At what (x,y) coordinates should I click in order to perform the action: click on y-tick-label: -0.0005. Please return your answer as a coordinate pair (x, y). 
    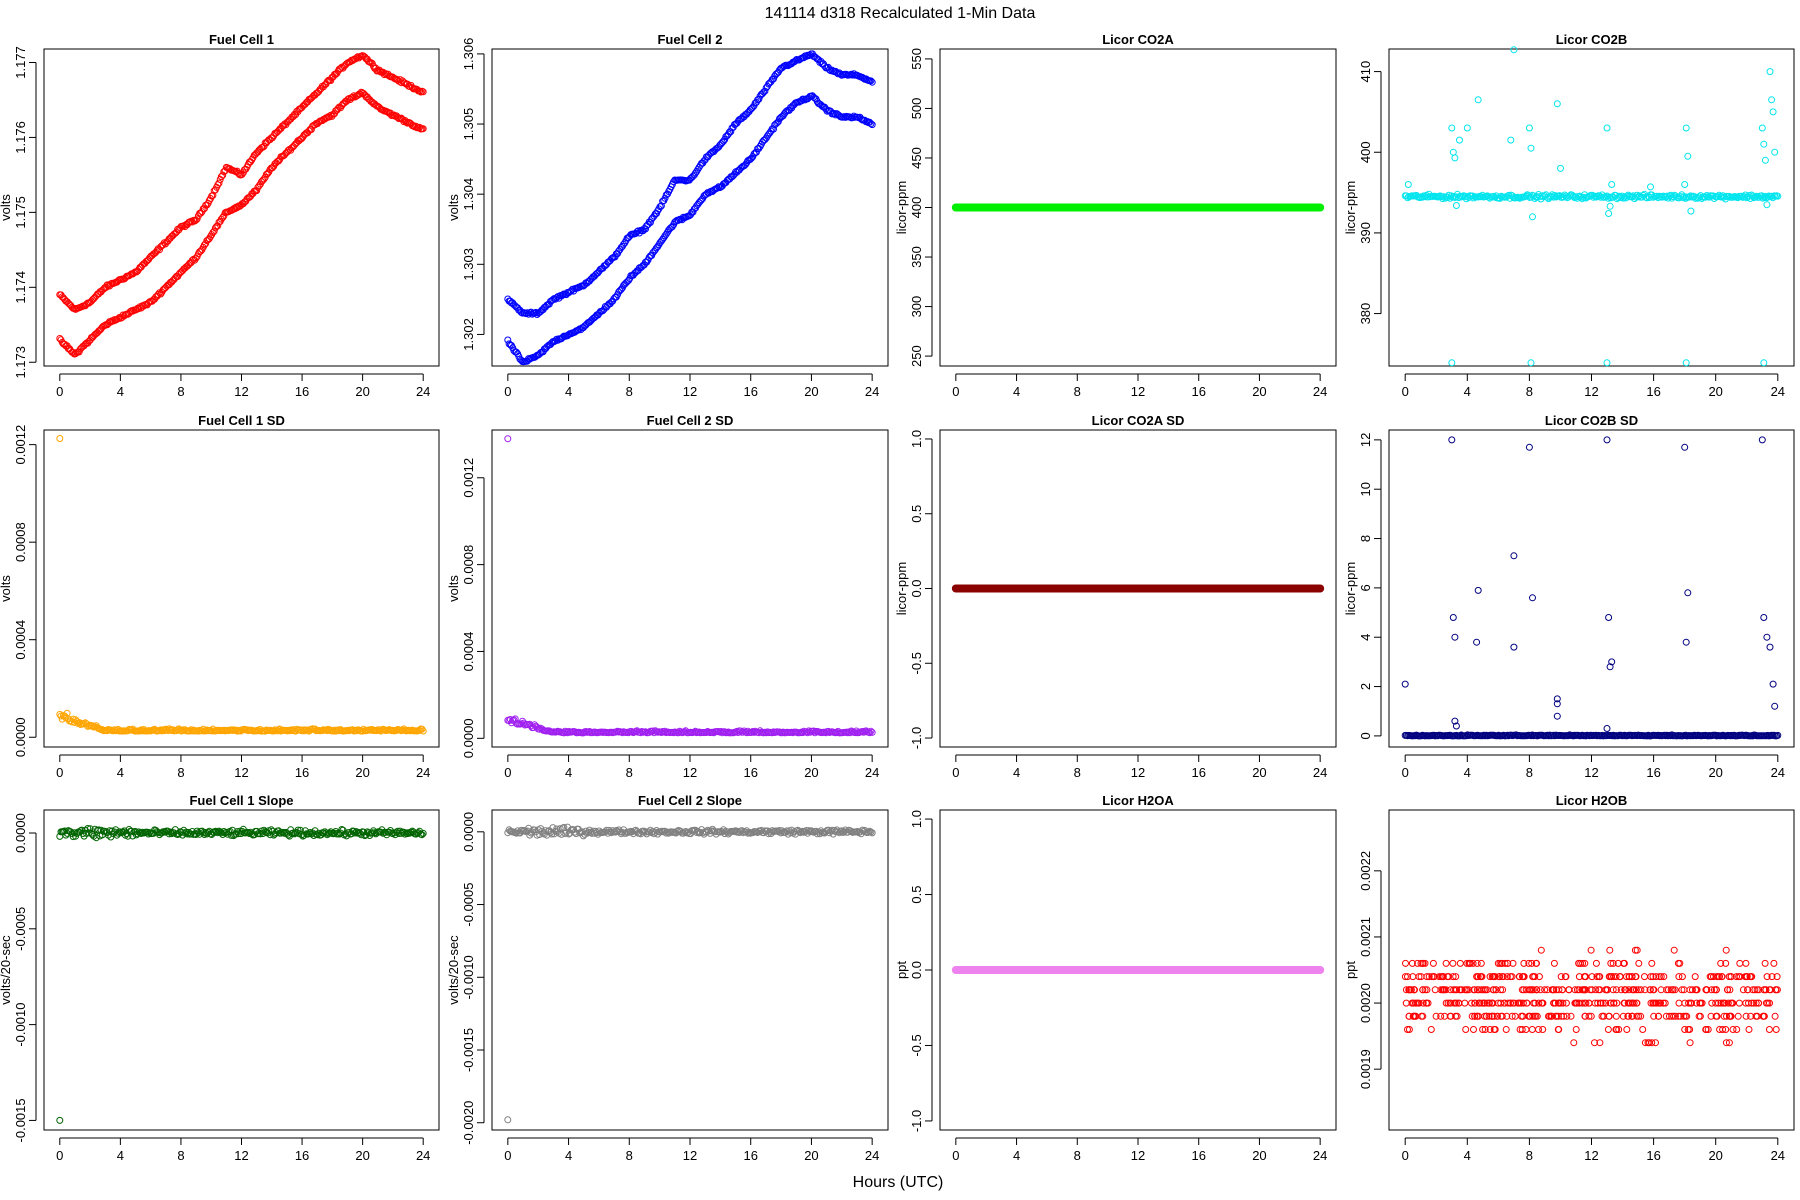
    Looking at the image, I should click on (20, 929).